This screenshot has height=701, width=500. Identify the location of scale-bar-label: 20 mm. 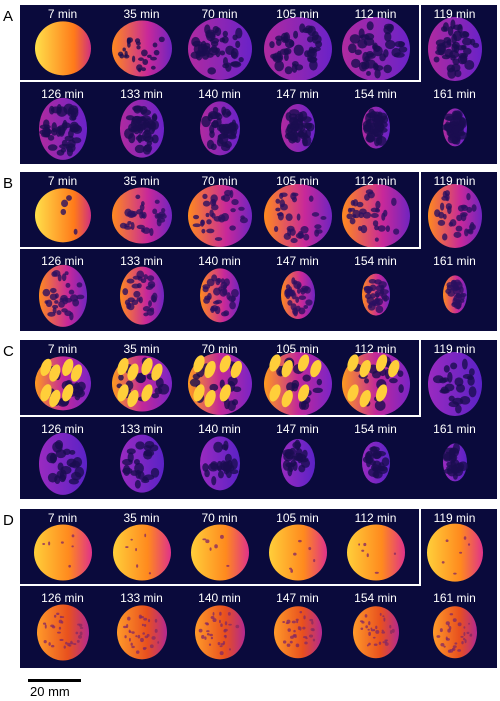
(50, 691).